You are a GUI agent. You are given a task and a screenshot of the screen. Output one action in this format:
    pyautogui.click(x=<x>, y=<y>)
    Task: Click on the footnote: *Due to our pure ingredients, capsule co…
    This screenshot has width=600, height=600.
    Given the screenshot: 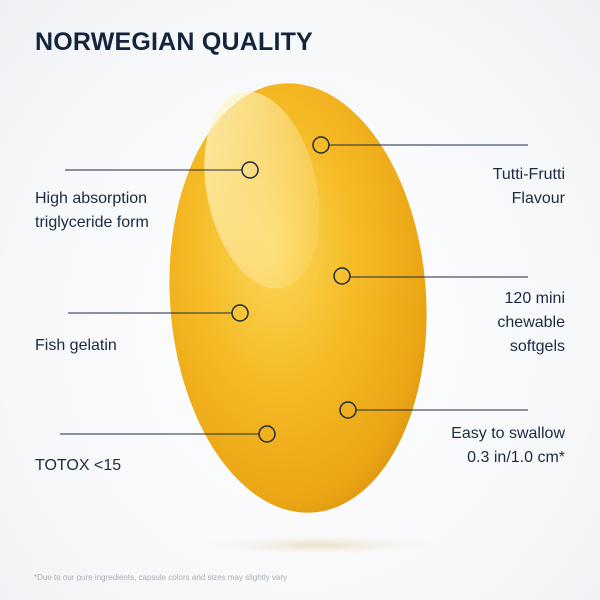 What is the action you would take?
    pyautogui.click(x=161, y=577)
    